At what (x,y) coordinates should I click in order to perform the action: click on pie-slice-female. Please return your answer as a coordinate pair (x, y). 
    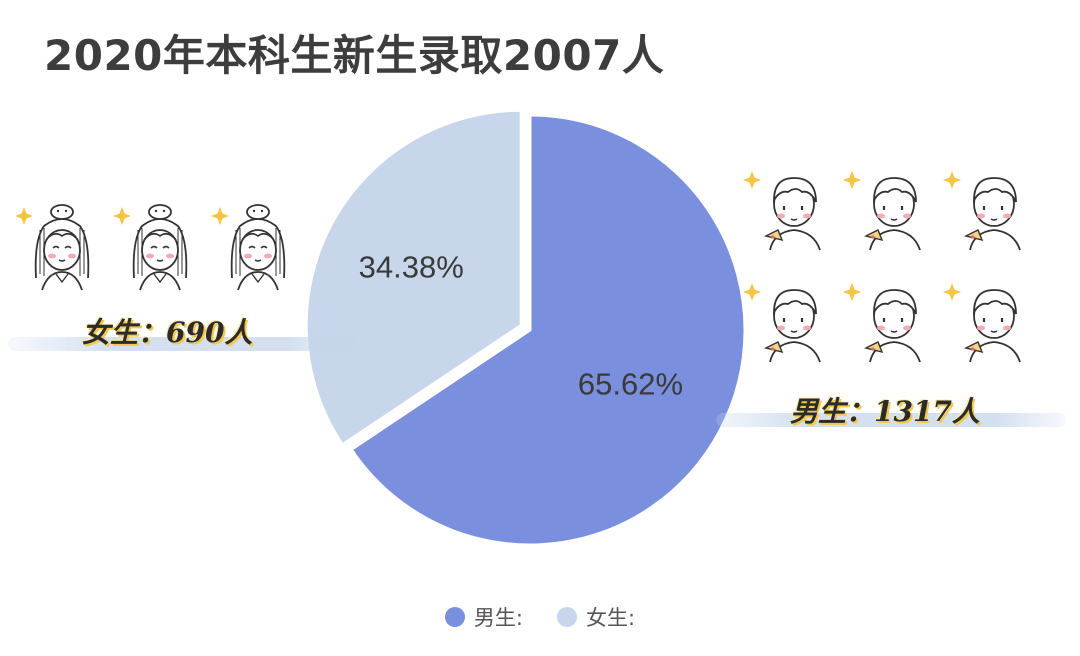
    Looking at the image, I should click on (413, 277).